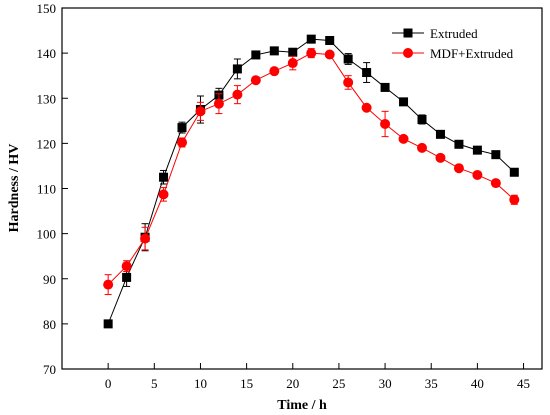 This screenshot has height=415, width=550. I want to click on x-tick-label: 30, so click(385, 383).